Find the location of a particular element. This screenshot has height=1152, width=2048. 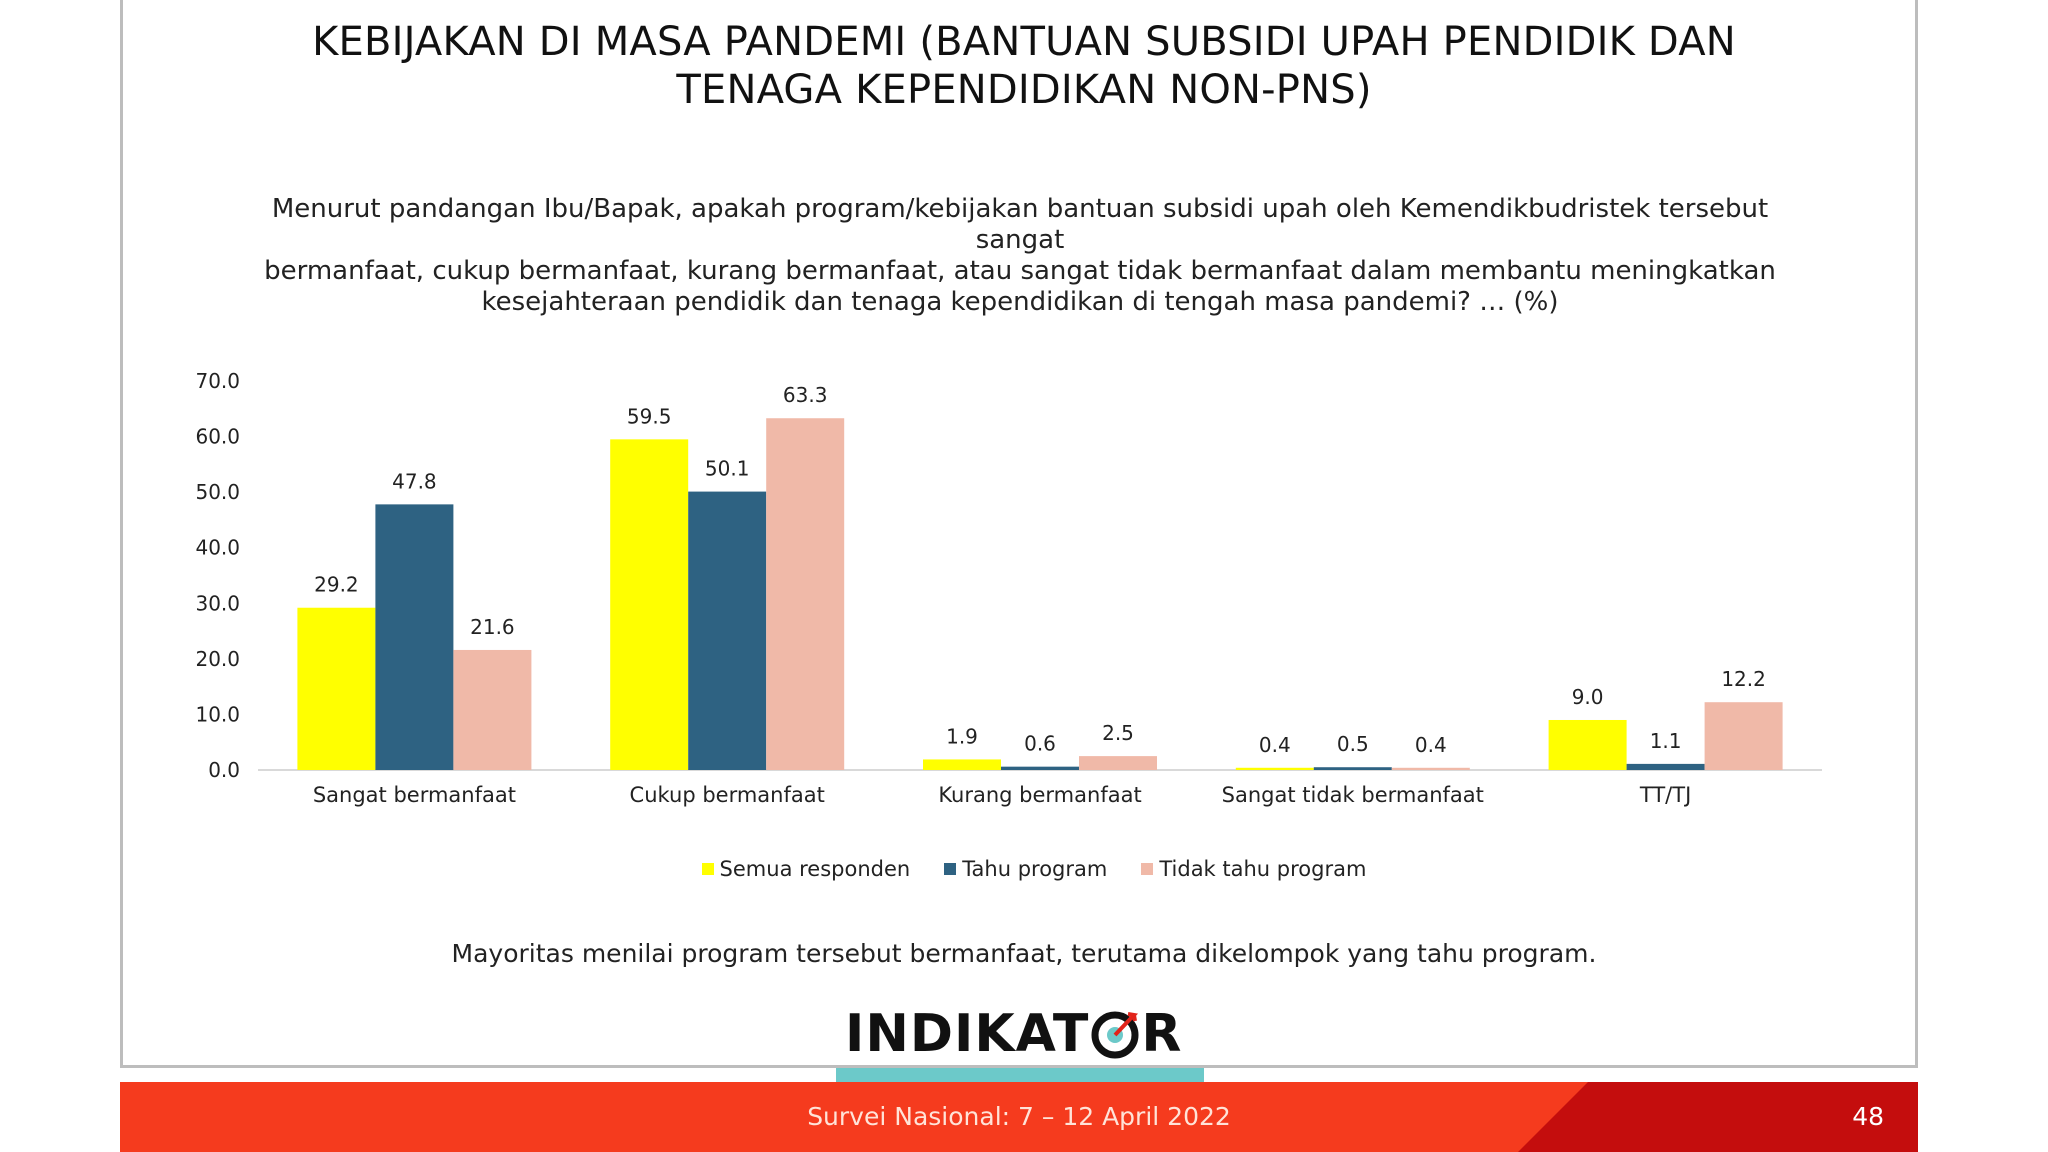

data-label: 2.5 is located at coordinates (1118, 733).